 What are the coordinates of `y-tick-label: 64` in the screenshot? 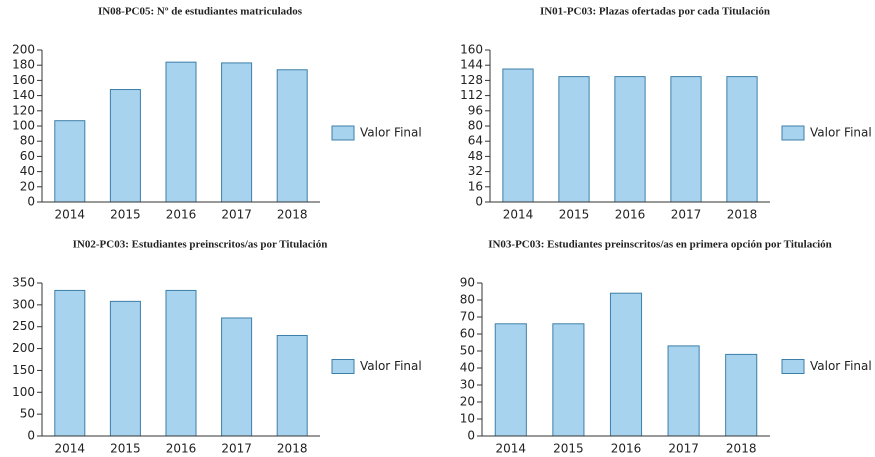 It's located at (475, 141).